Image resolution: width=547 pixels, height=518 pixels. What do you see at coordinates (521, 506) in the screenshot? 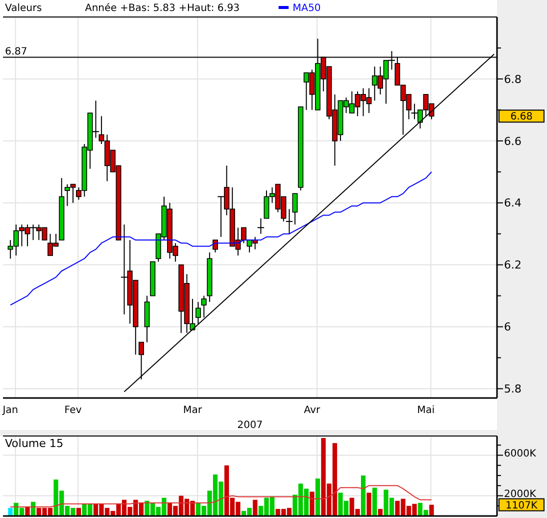
I see `text: 1107K` at bounding box center [521, 506].